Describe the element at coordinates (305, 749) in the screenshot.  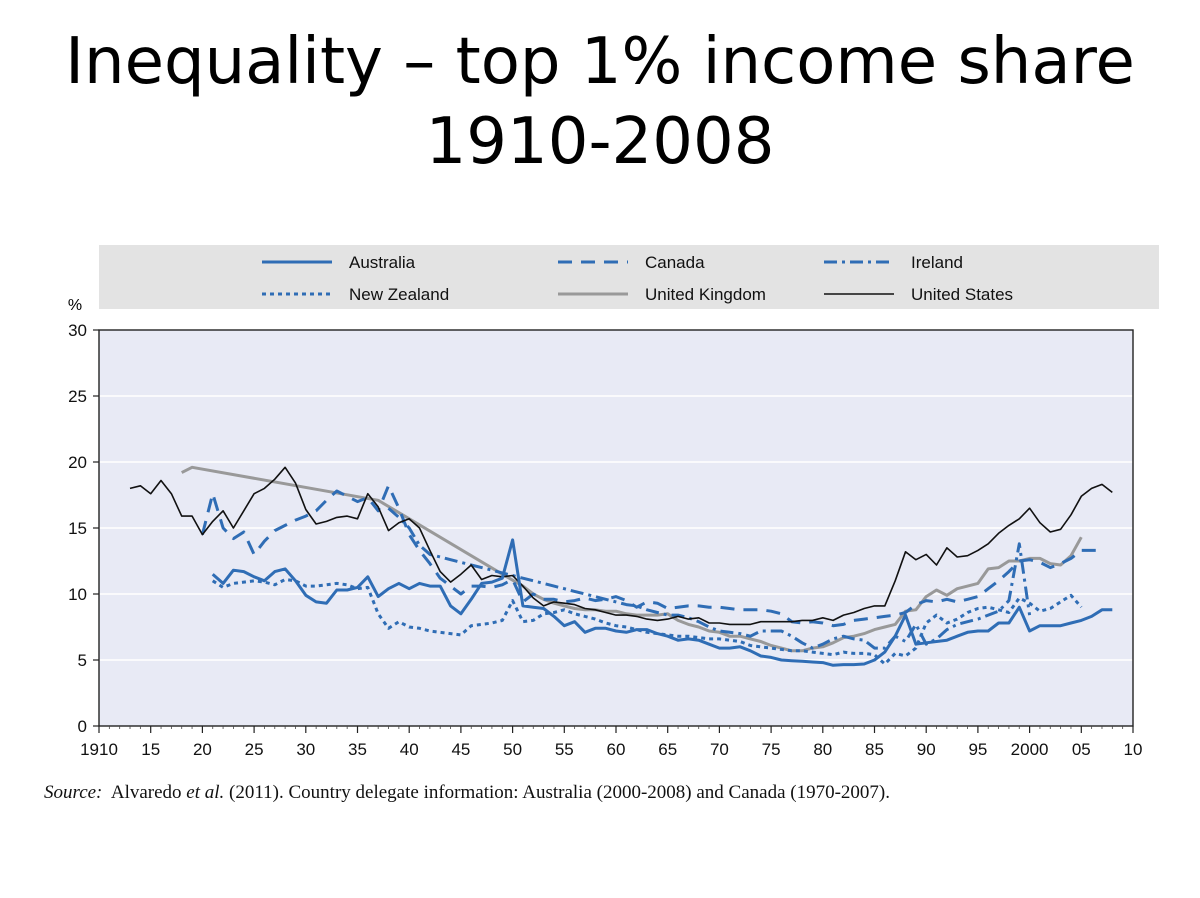
I see `x-tick-label-30: 30` at that location.